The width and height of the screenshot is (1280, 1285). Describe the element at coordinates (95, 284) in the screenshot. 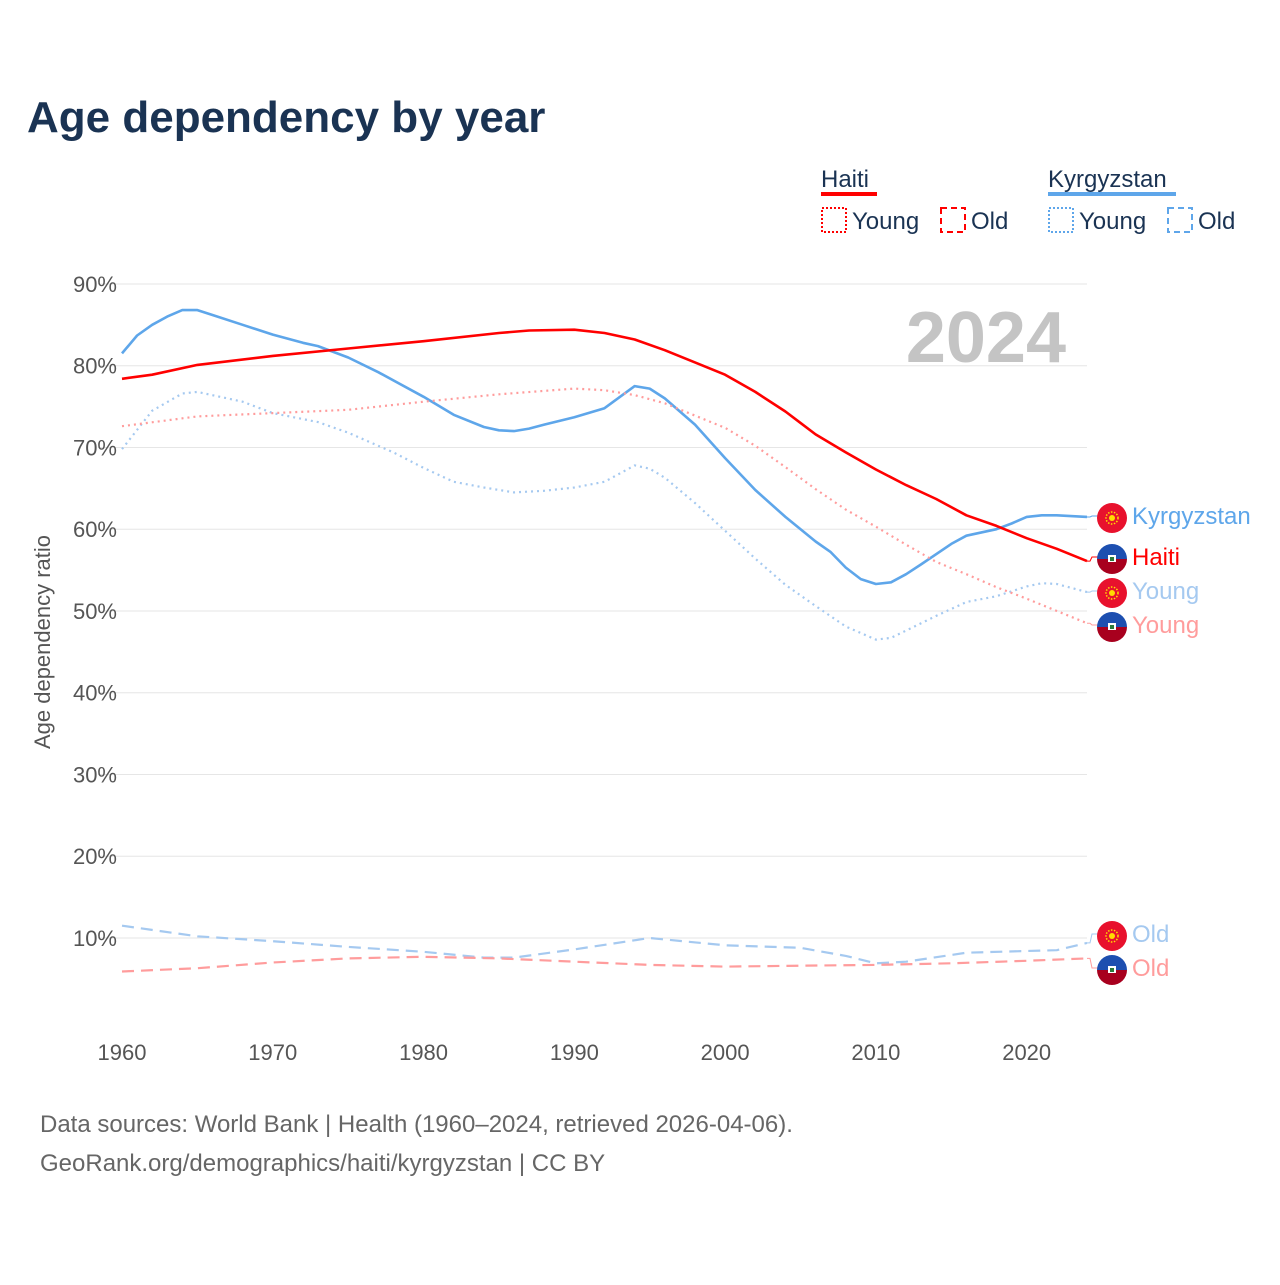

I see `y-tick-label: 90%` at that location.